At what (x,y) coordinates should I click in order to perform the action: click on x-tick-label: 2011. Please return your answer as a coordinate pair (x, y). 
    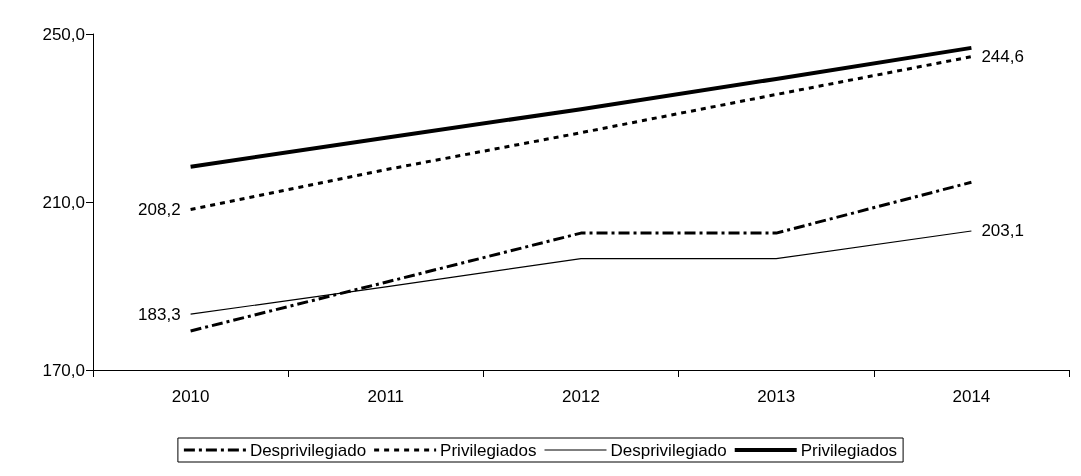
    Looking at the image, I should click on (386, 396).